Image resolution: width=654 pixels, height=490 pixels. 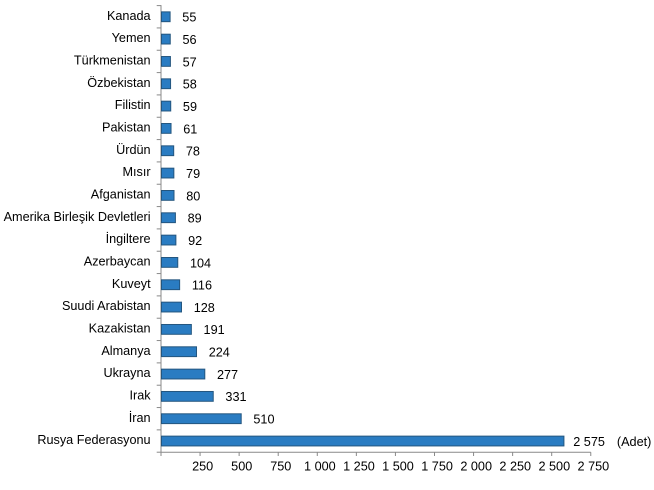 I want to click on svg-text: 58, so click(x=190, y=85).